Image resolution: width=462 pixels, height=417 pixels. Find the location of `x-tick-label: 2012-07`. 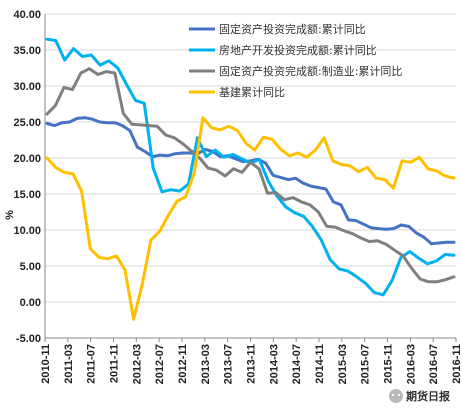

x-tick-label: 2012-07 is located at coordinates (160, 364).